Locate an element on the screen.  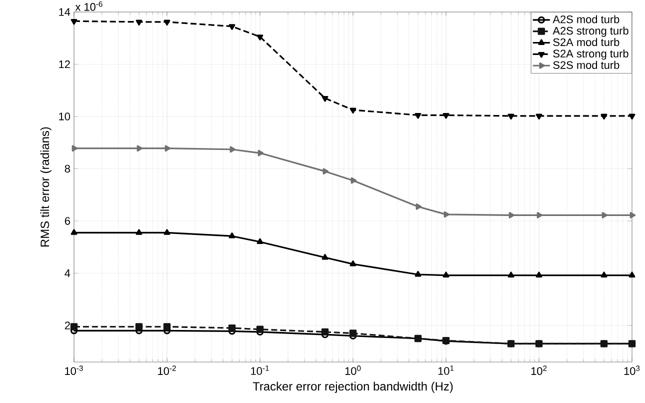
legend-label: S2A mod turb is located at coordinates (586, 42).